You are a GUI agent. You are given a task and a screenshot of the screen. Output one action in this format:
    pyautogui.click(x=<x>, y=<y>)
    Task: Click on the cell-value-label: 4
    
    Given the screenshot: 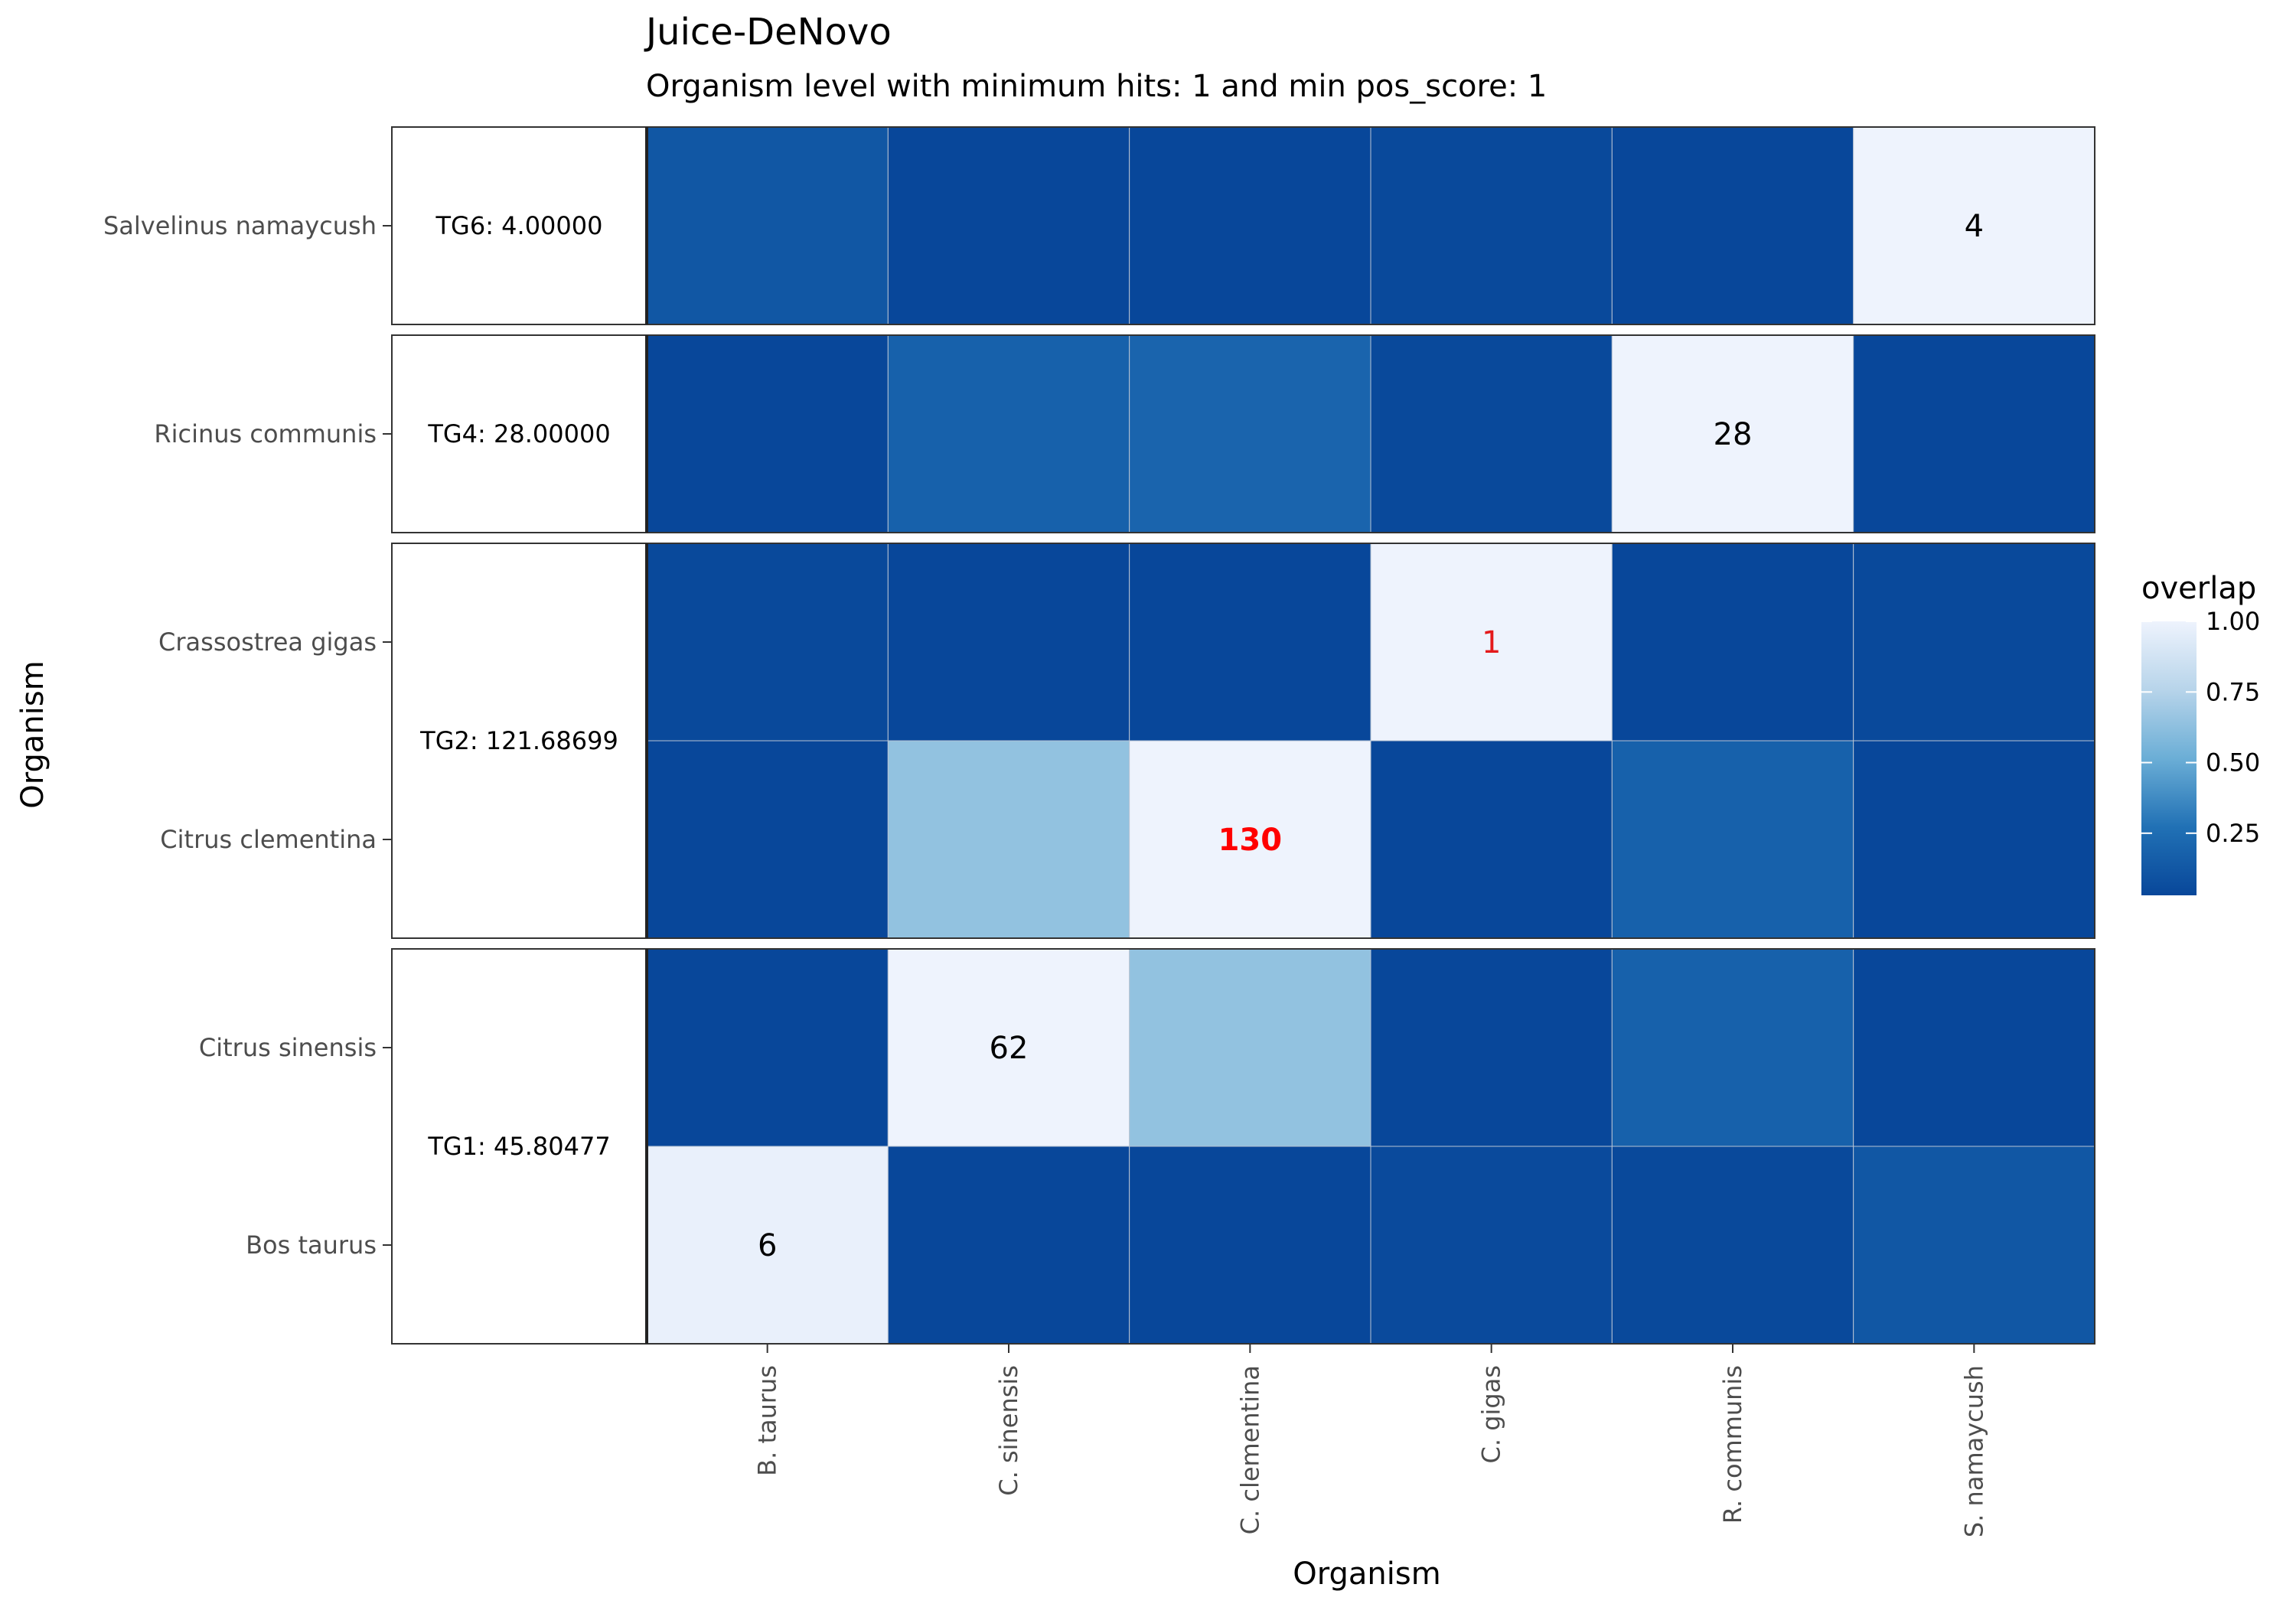 What is the action you would take?
    pyautogui.click(x=1974, y=226)
    